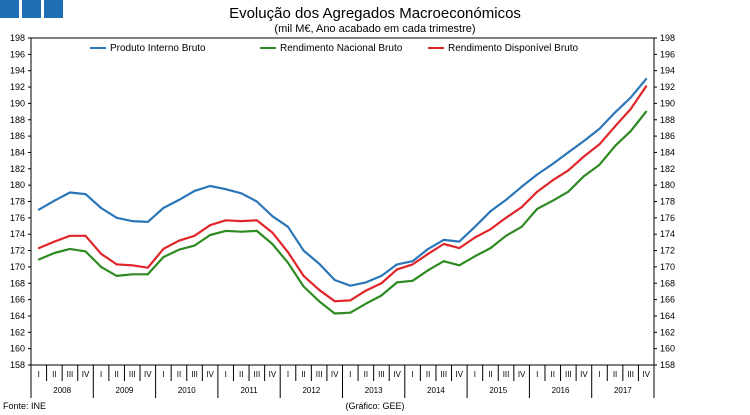  What do you see at coordinates (311, 390) in the screenshot?
I see `x-tick-label-year: 2012` at bounding box center [311, 390].